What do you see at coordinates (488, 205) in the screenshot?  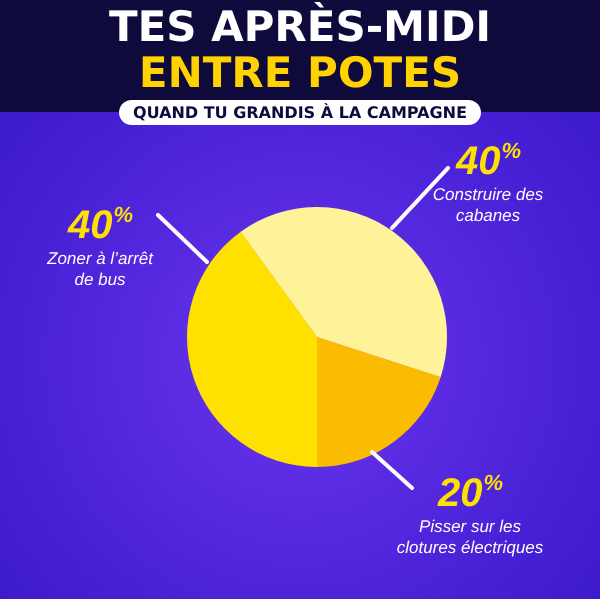 I see `slice-label: Construire des cabanes` at bounding box center [488, 205].